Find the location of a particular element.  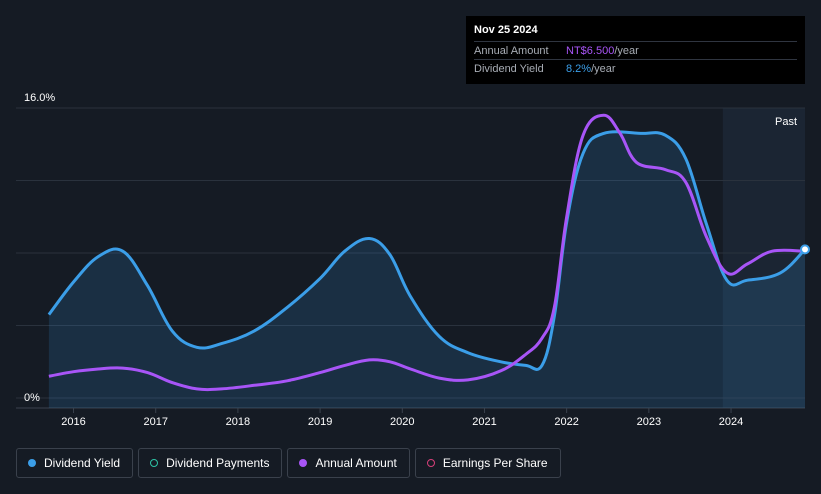

tooltip-key: Annual Amount is located at coordinates (511, 50).